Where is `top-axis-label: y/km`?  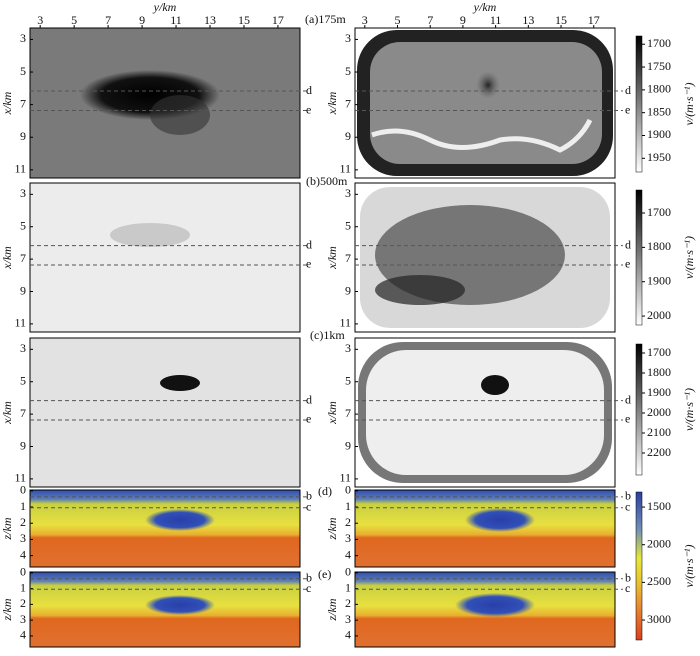
top-axis-label: y/km is located at coordinates (165, 7).